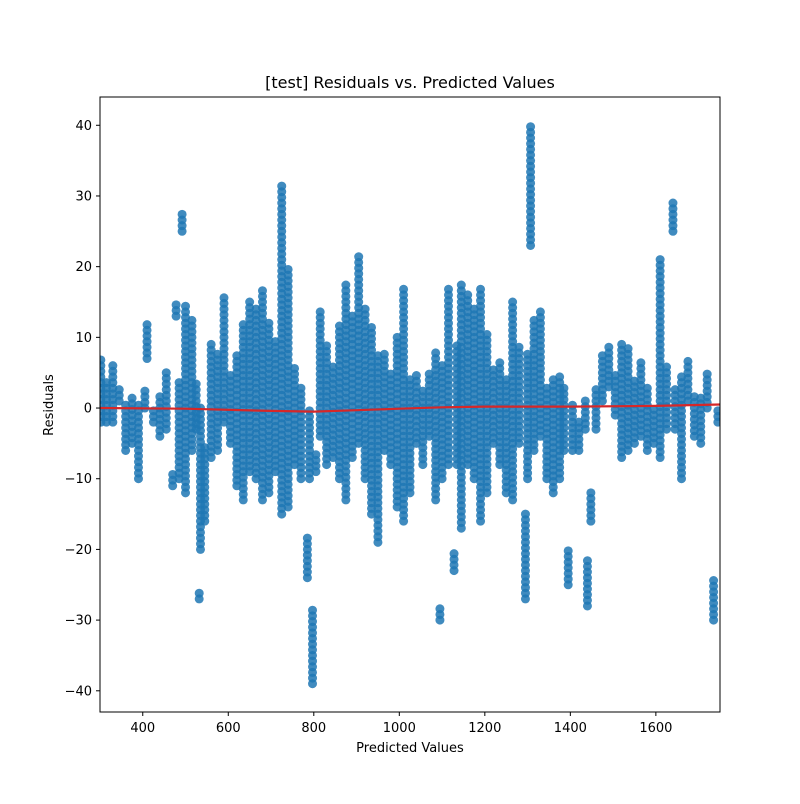 The height and width of the screenshot is (804, 800). I want to click on y-tick-label: 10, so click(83, 338).